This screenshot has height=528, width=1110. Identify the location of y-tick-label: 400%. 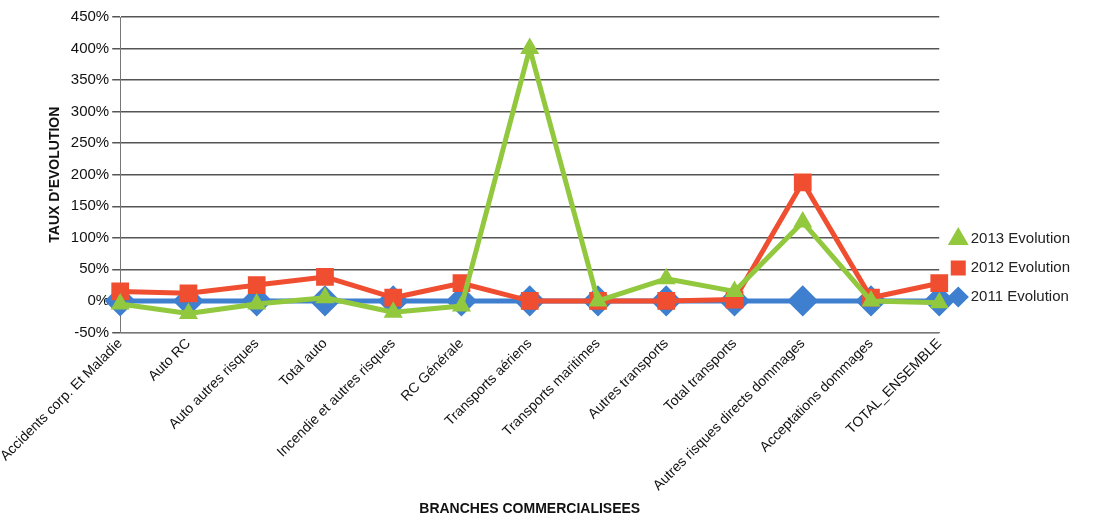
(90, 47).